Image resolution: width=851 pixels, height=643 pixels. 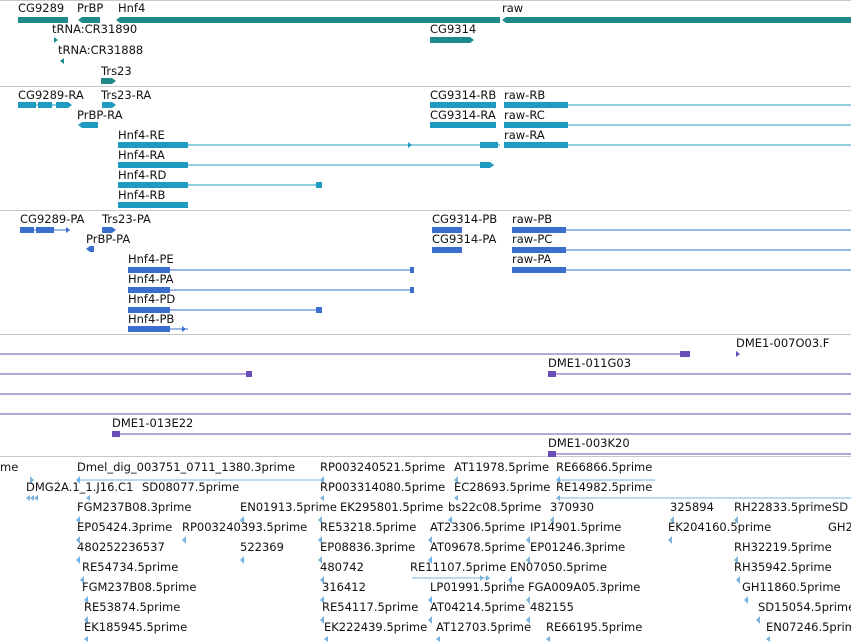 What do you see at coordinates (536, 145) in the screenshot?
I see `transcript-glyph-raw-ra` at bounding box center [536, 145].